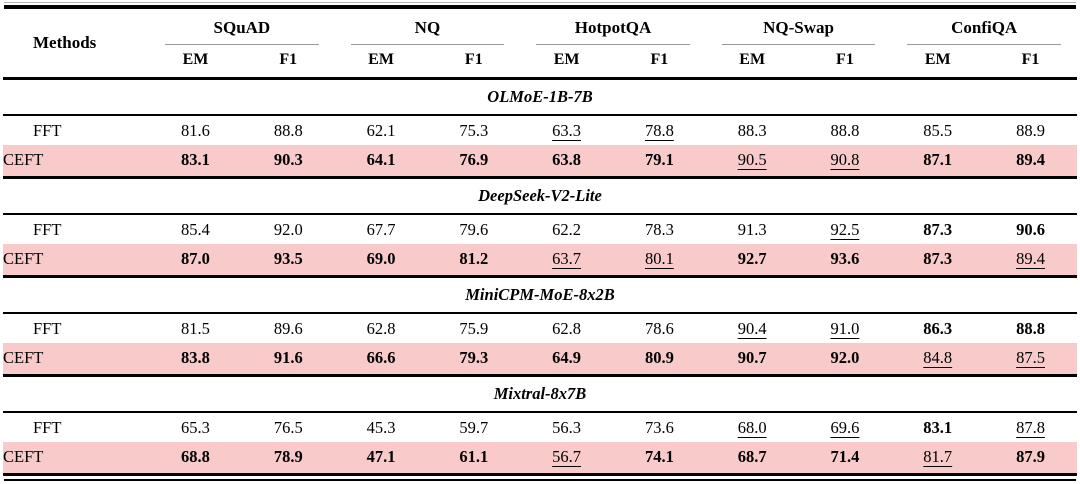  I want to click on metric-value: 88.3, so click(752, 130).